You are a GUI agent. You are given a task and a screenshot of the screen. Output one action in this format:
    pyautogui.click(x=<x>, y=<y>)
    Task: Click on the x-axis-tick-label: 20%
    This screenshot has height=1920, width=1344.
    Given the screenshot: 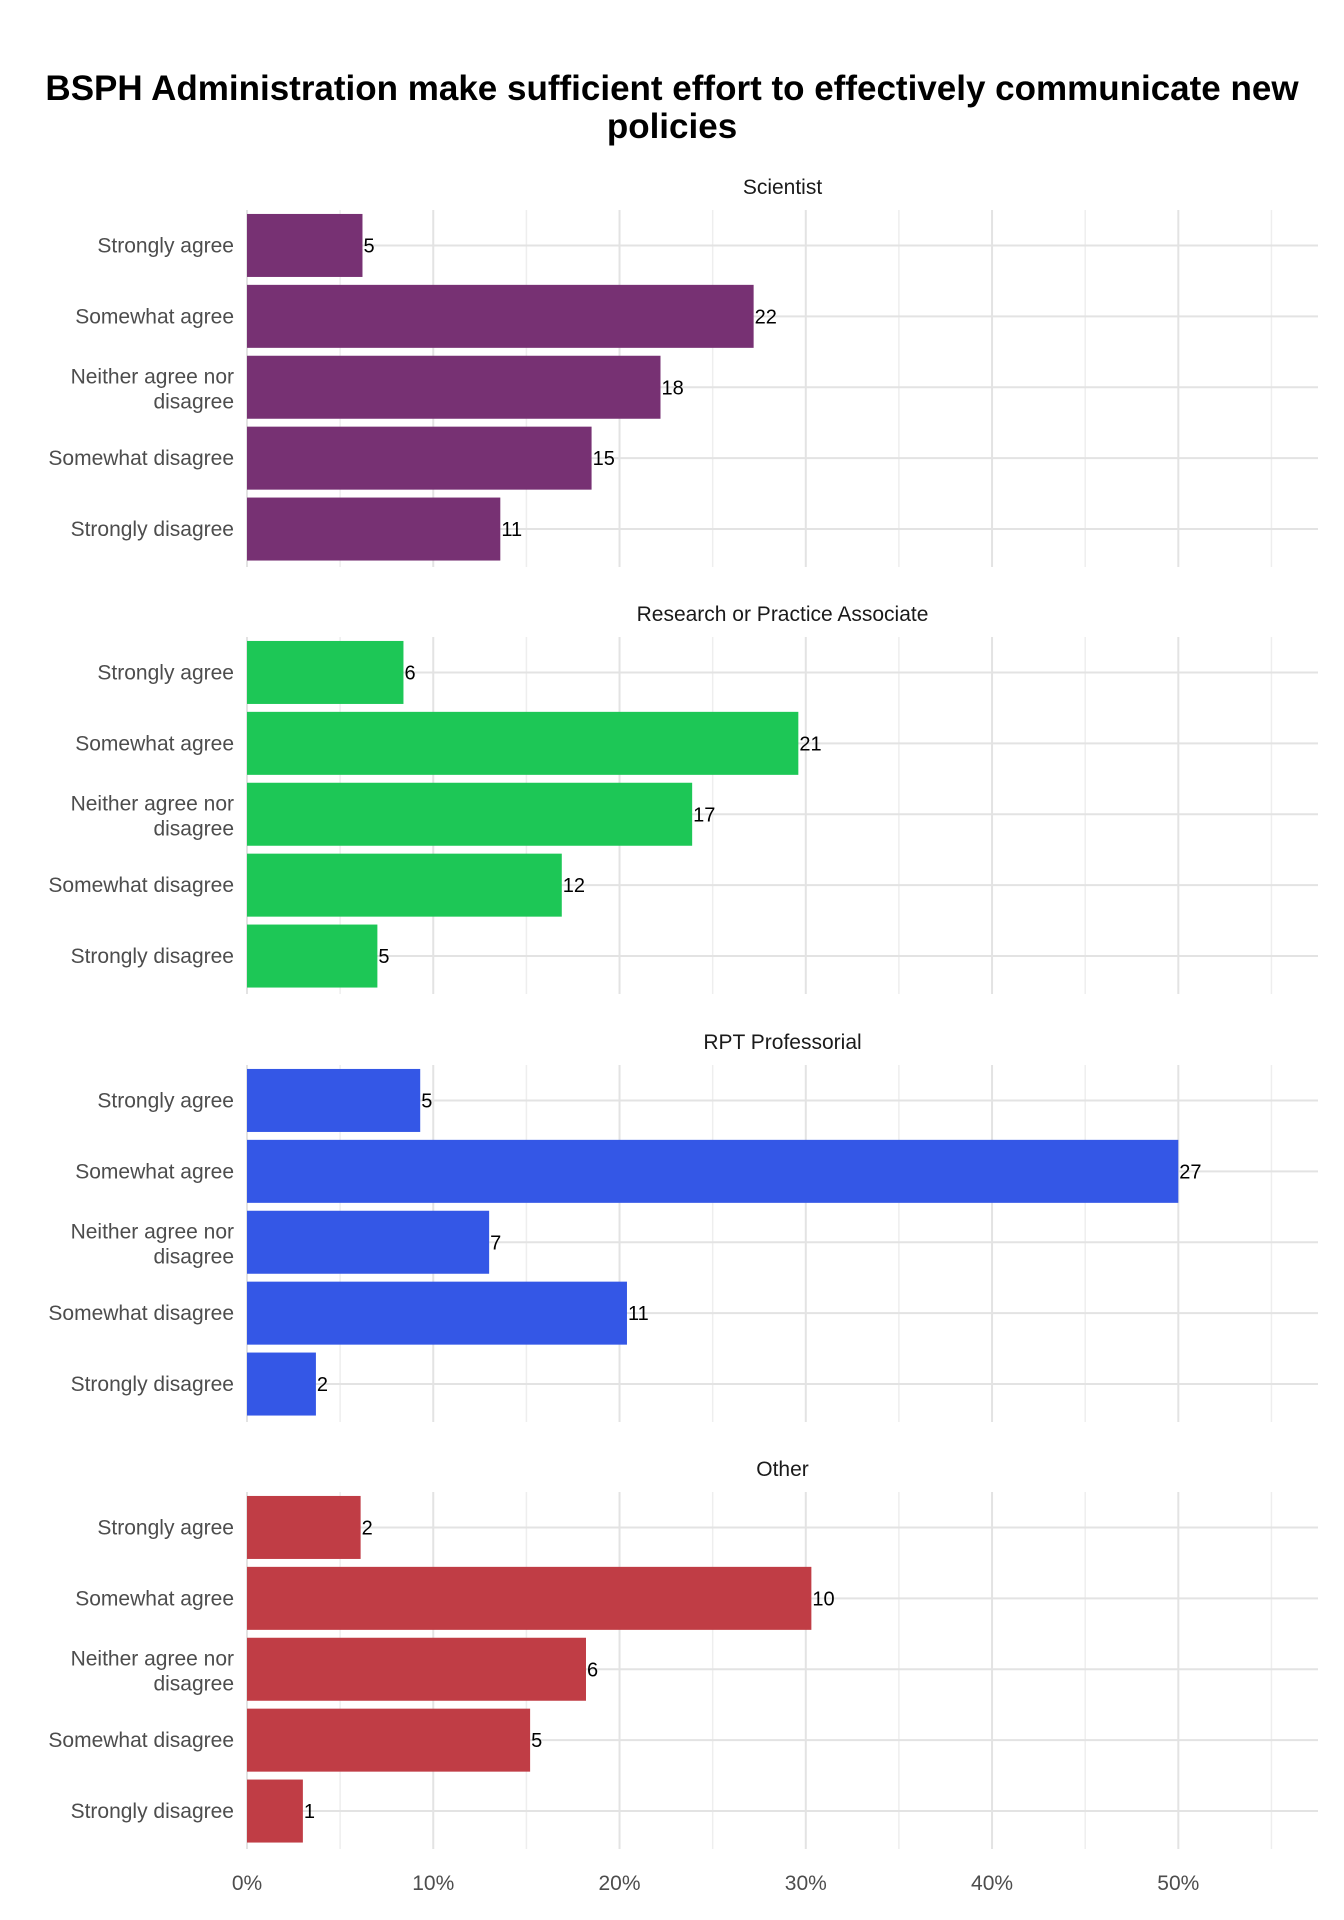 What is the action you would take?
    pyautogui.click(x=620, y=1883)
    